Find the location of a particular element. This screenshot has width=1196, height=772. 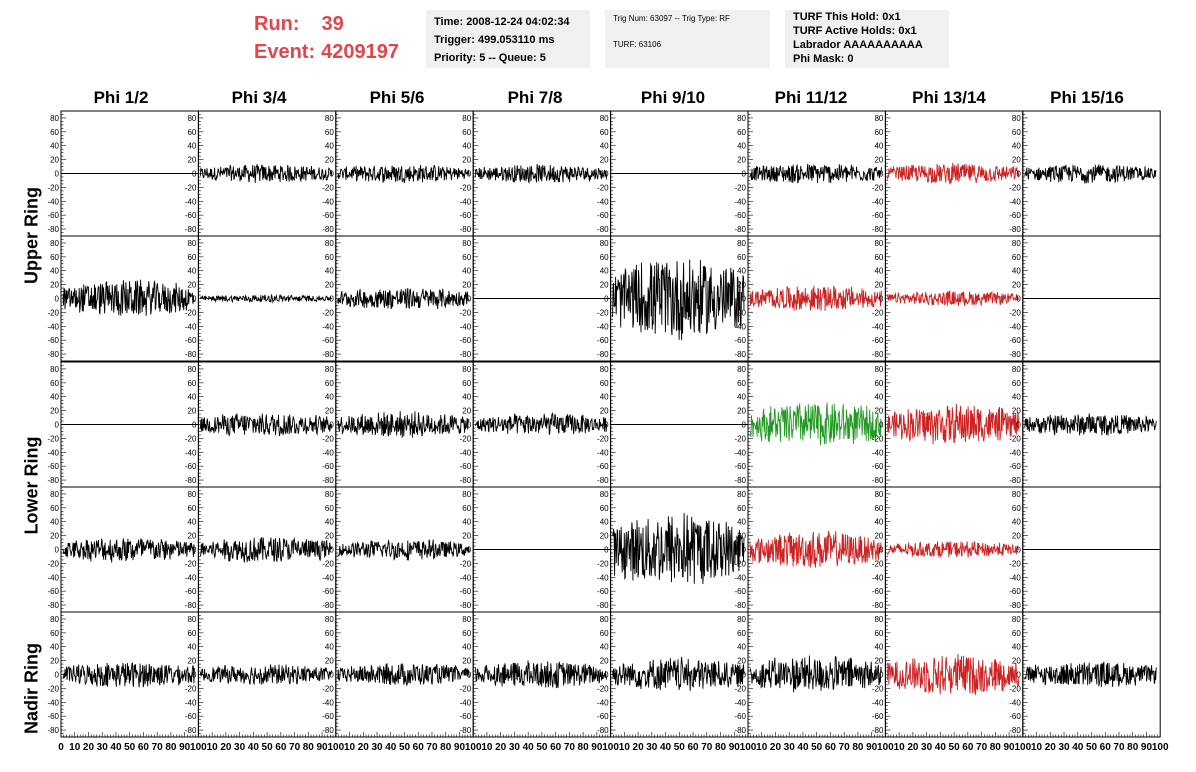

x-tick-label: 100 is located at coordinates (748, 747).